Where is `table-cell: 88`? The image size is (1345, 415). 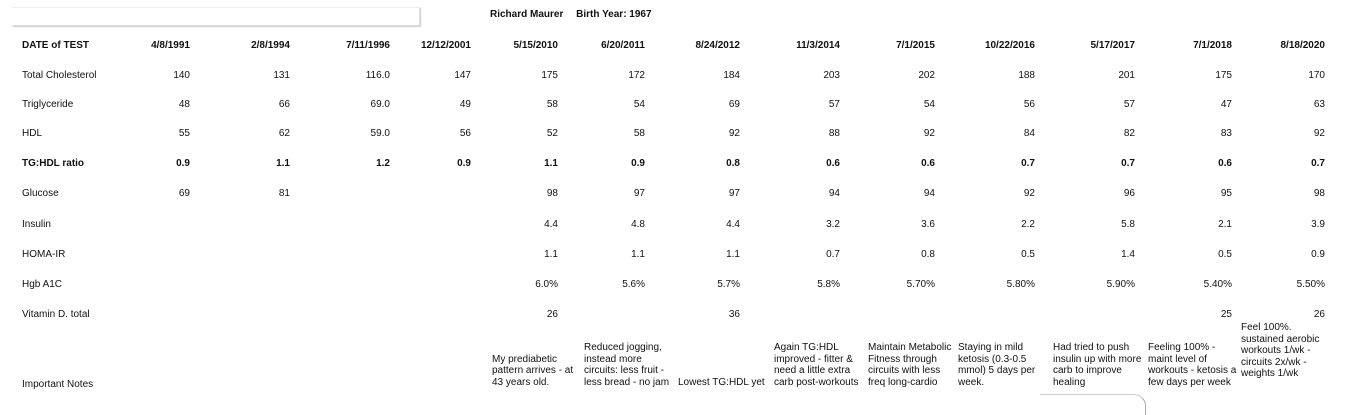
table-cell: 88 is located at coordinates (834, 133).